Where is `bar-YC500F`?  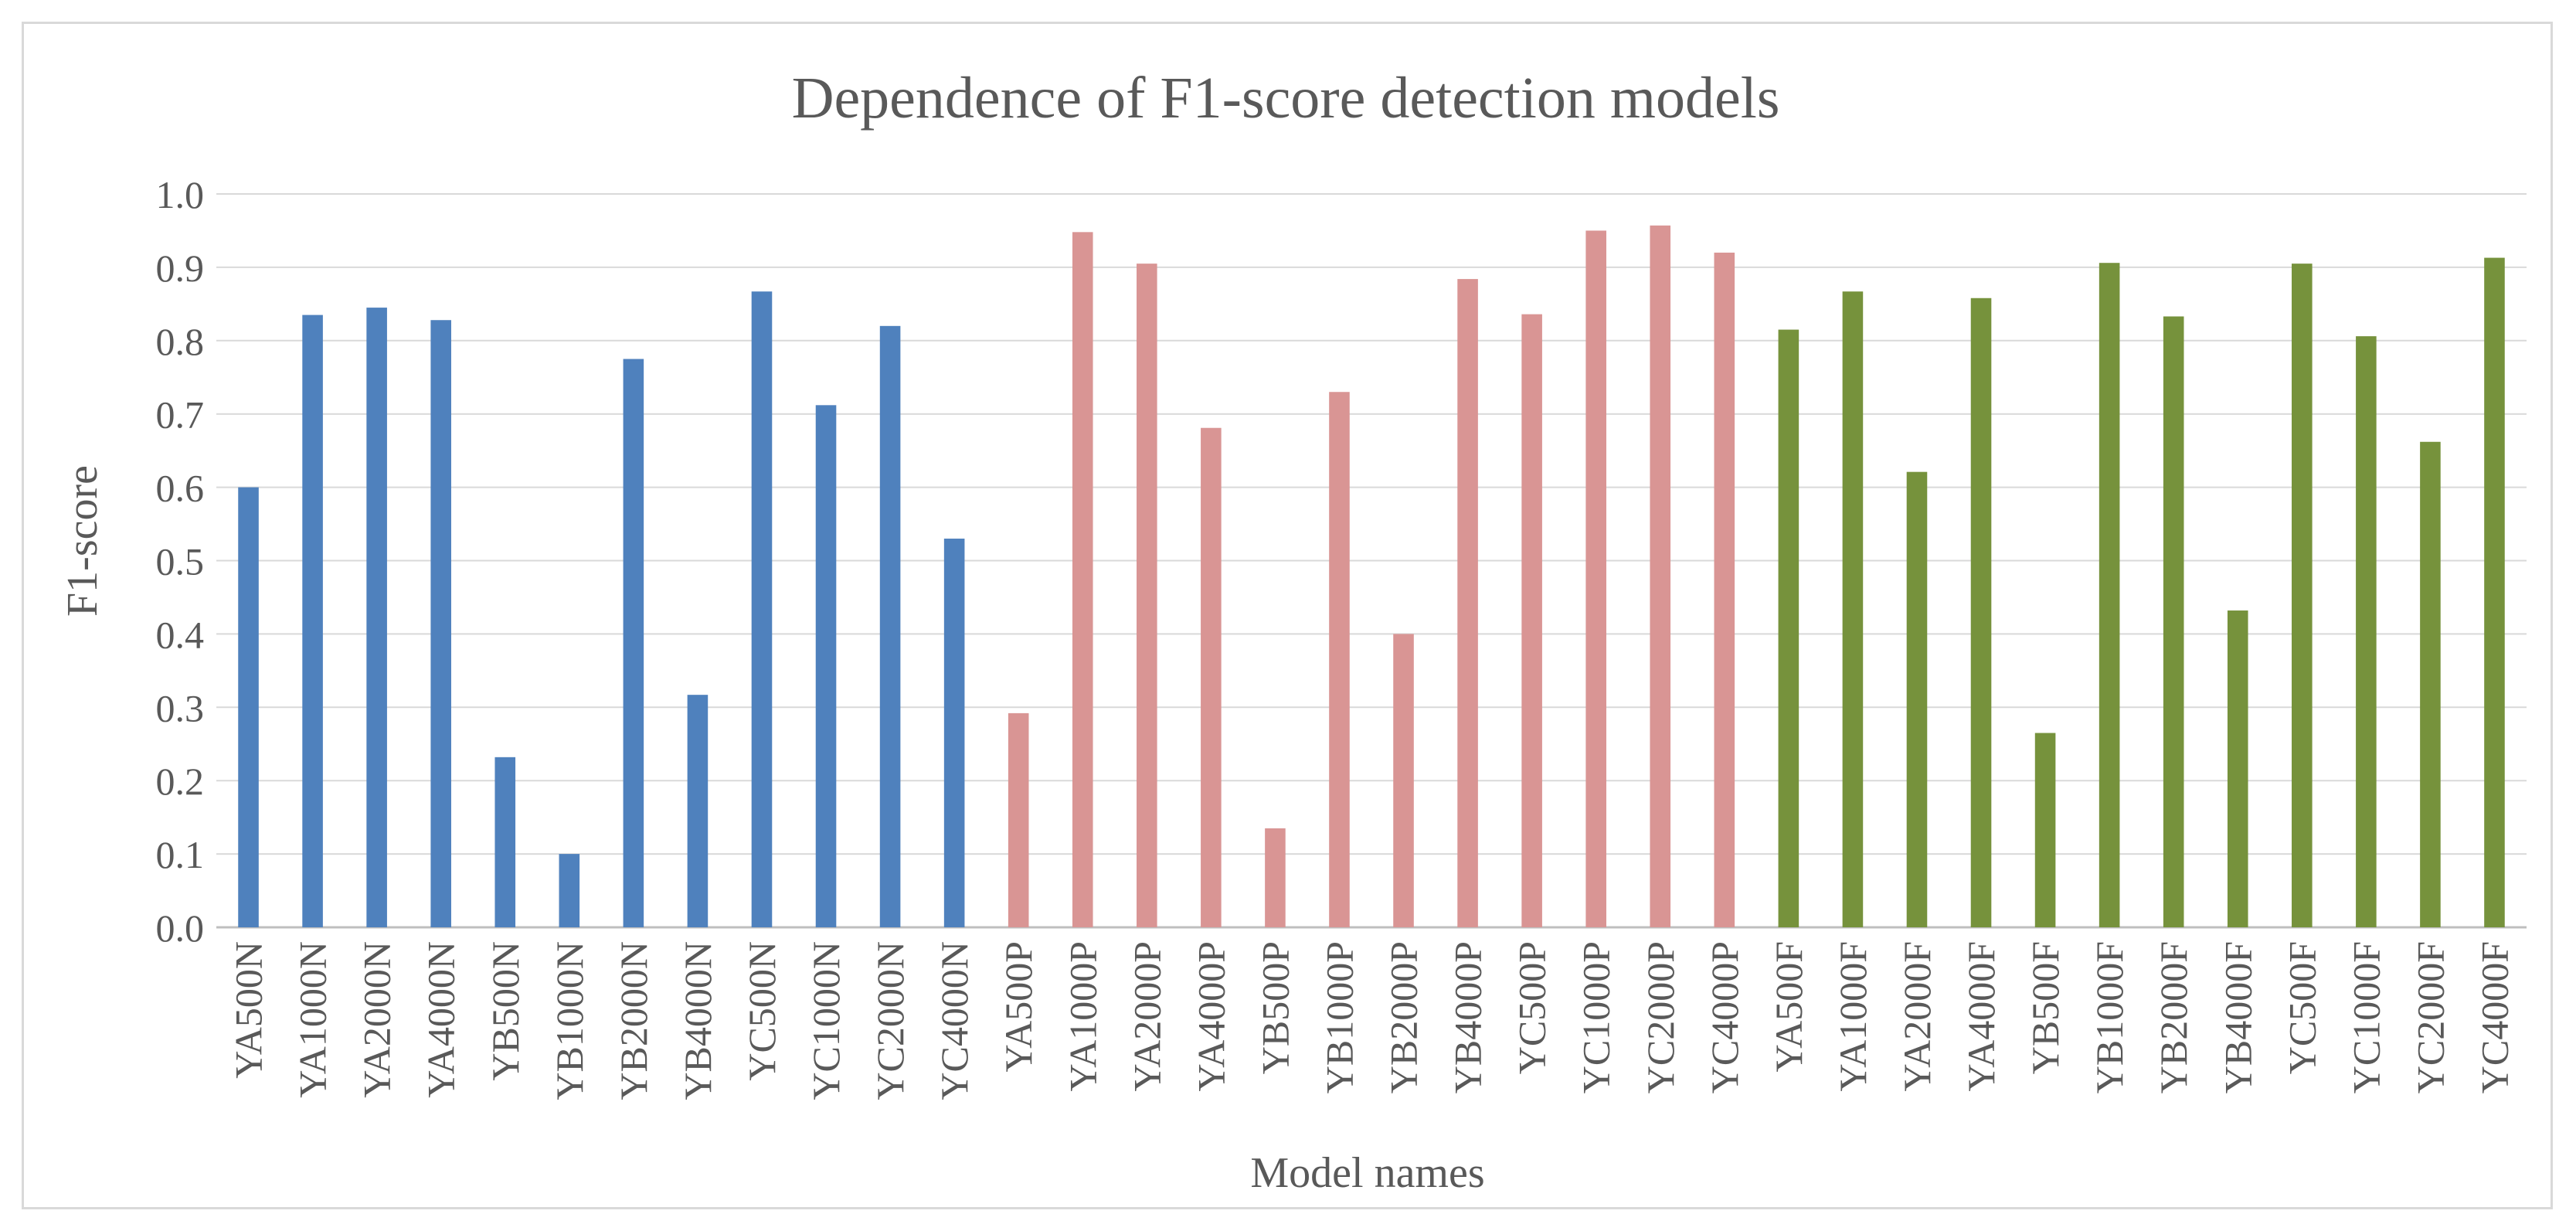 bar-YC500F is located at coordinates (2302, 595).